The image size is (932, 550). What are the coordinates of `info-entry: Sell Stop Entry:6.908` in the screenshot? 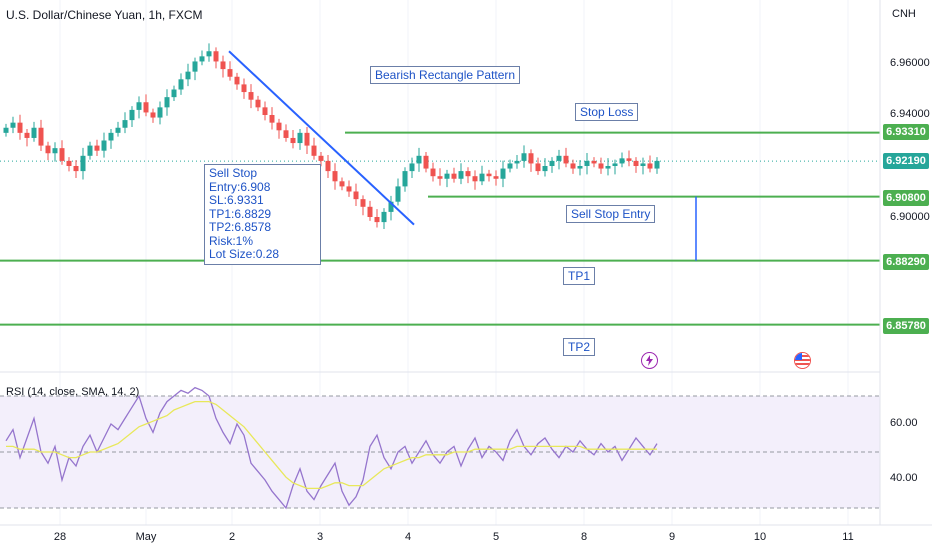 It's located at (240, 180).